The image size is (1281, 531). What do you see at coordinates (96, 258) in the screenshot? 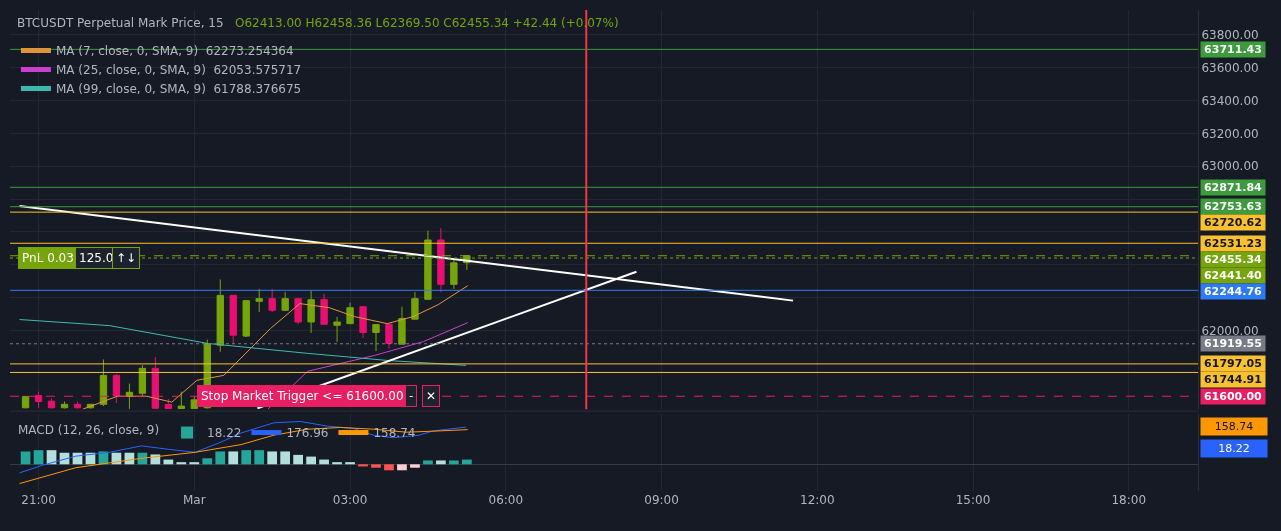
I see `annotation: 125.0` at bounding box center [96, 258].